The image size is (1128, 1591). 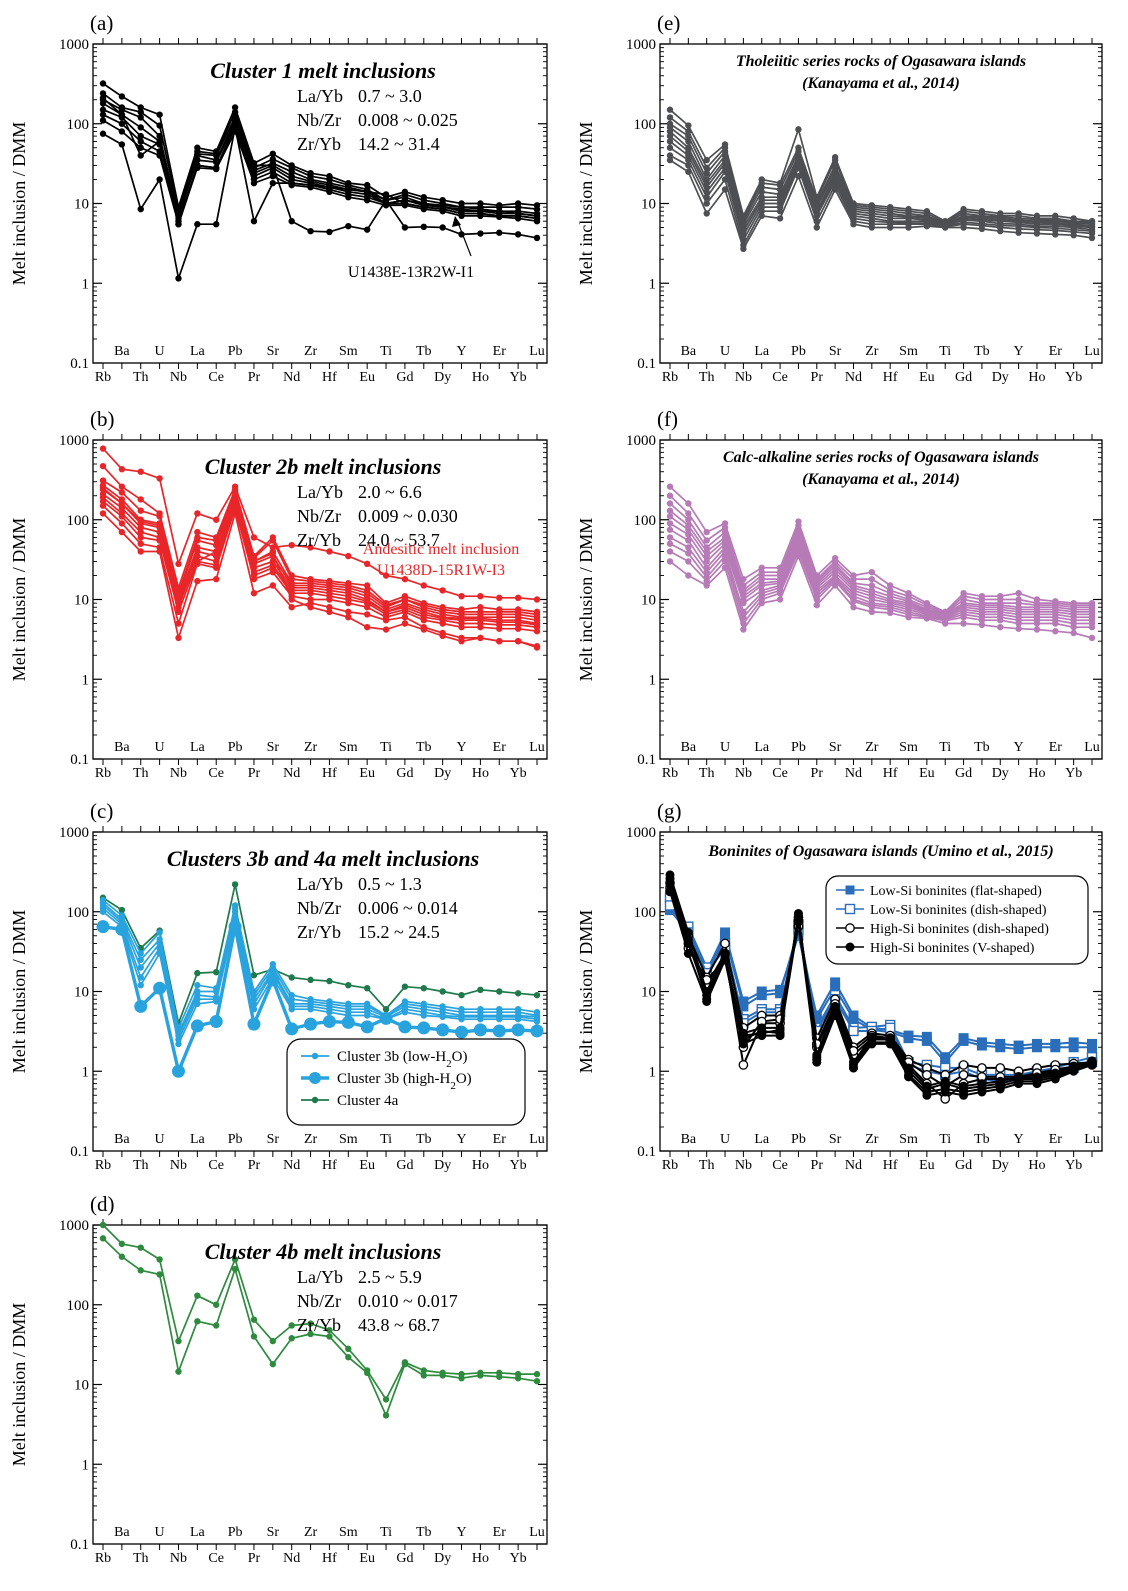 What do you see at coordinates (19, 600) in the screenshot?
I see `y-axis-label: Melt inclusion / DMM` at bounding box center [19, 600].